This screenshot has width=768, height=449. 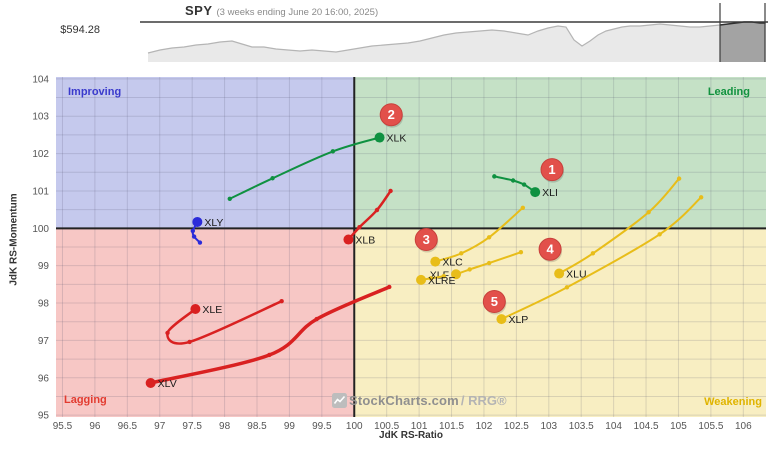 I want to click on spy-sparkline, so click(x=454, y=32).